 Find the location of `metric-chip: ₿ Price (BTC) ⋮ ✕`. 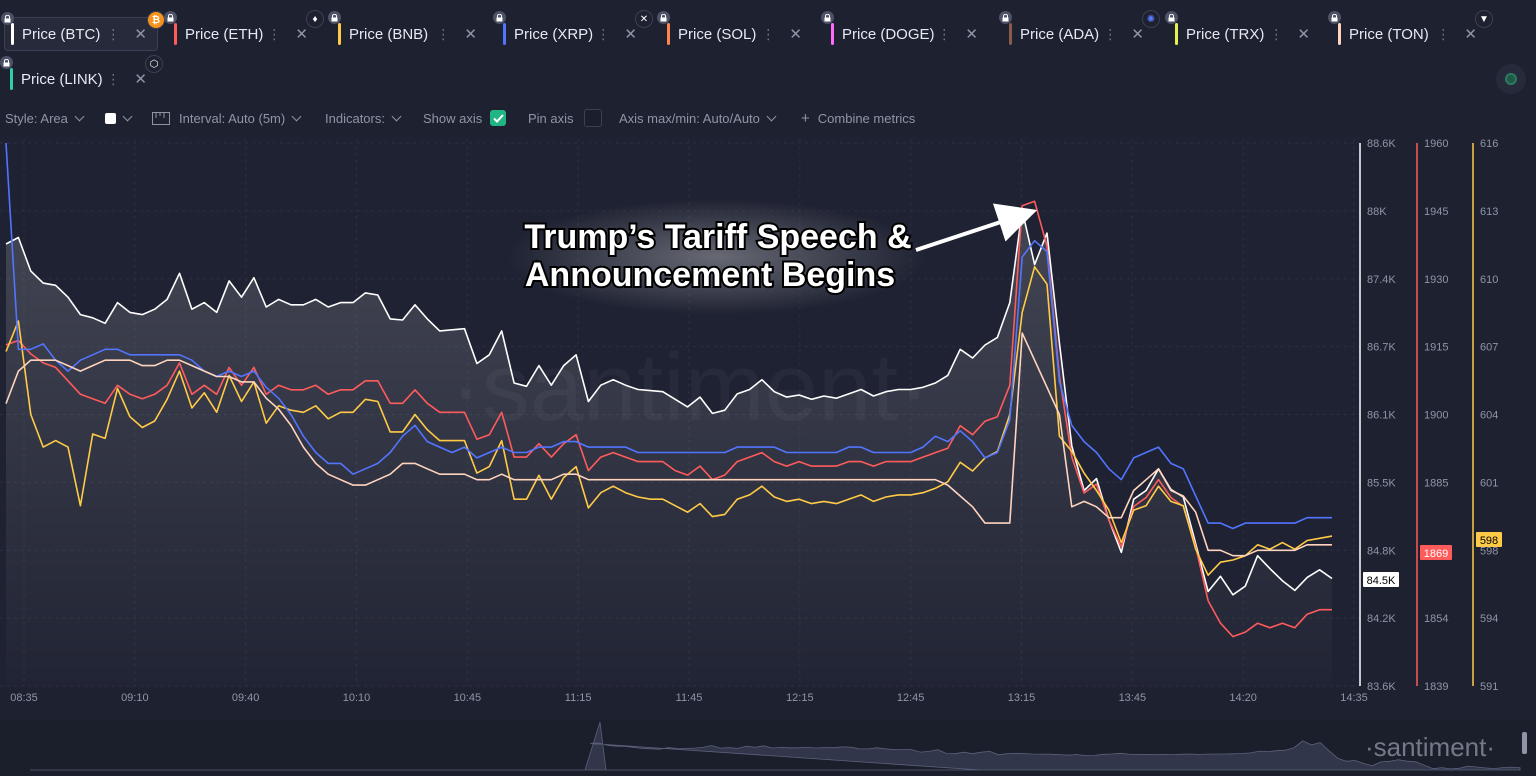

metric-chip: ₿ Price (BTC) ⋮ ✕ is located at coordinates (83, 31).